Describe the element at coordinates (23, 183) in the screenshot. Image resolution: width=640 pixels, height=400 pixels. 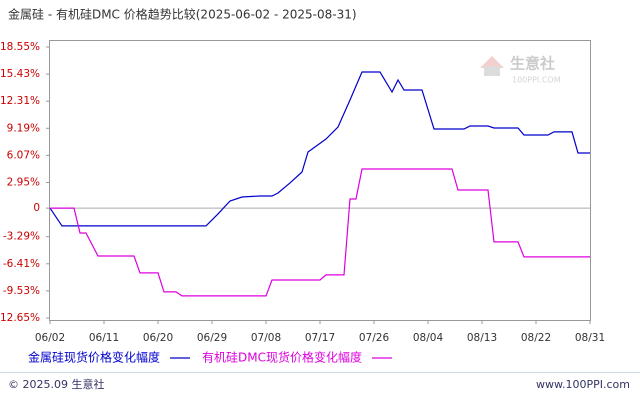
I see `y-tick-label: 2.95%` at that location.